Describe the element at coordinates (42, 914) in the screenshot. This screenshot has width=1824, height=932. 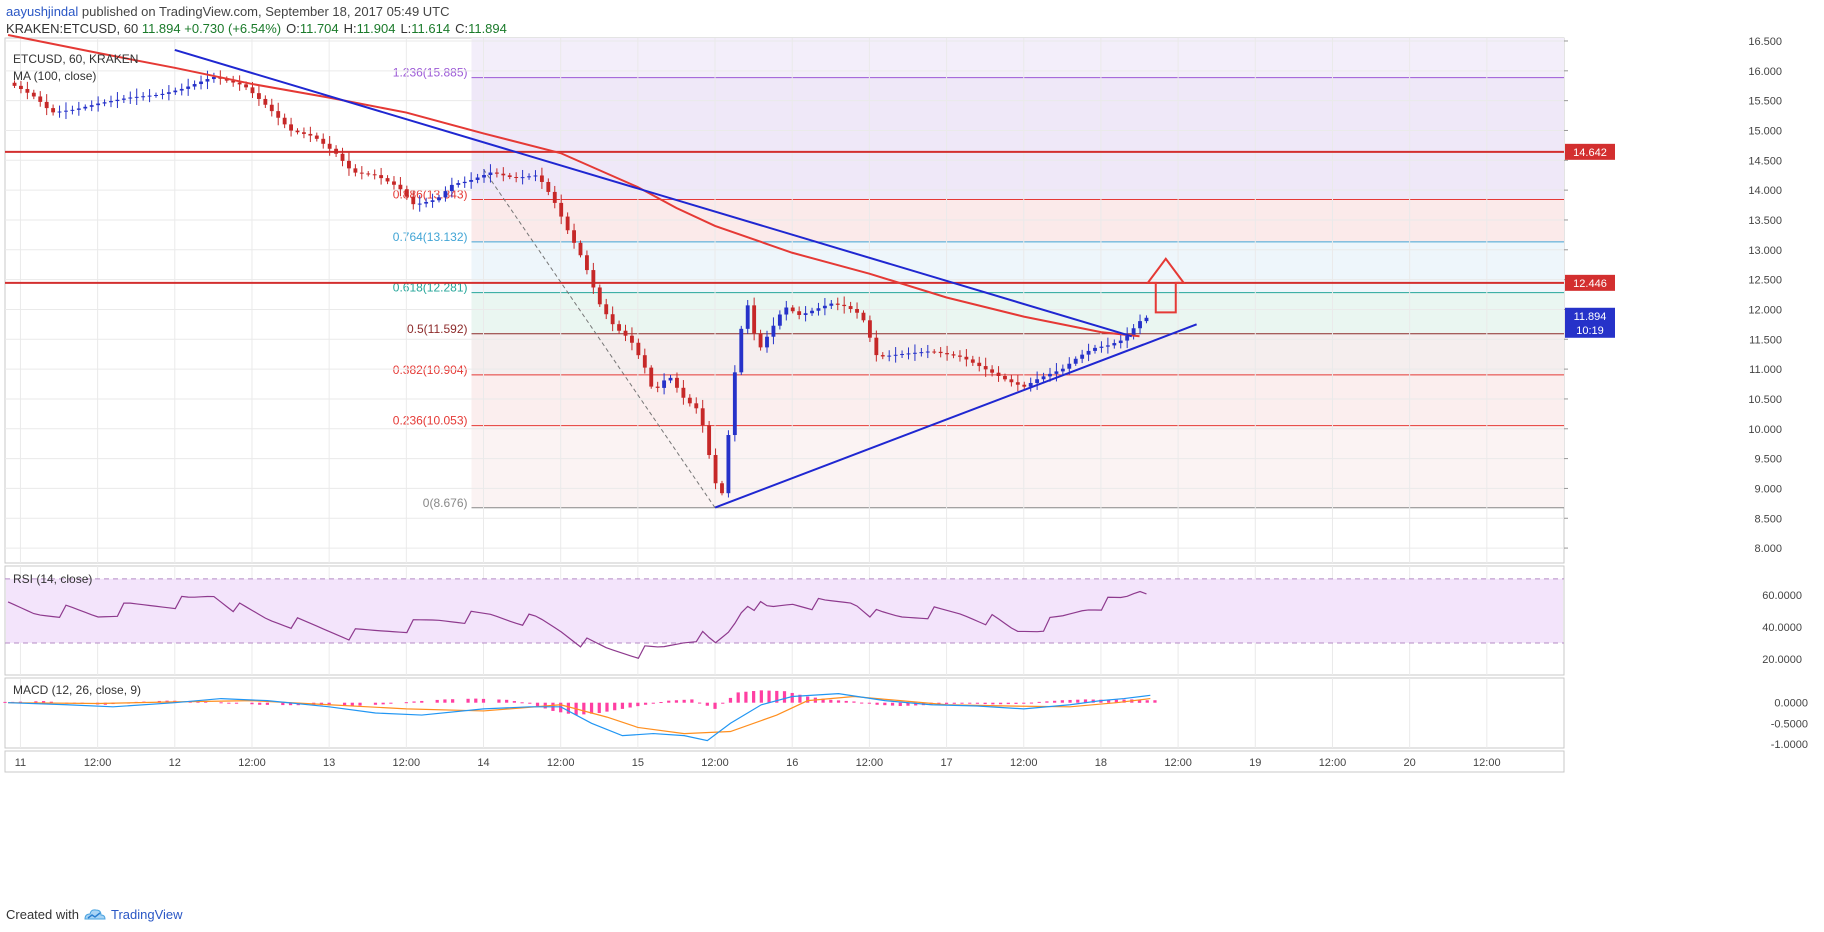
I see `created-with-text: Created with` at that location.